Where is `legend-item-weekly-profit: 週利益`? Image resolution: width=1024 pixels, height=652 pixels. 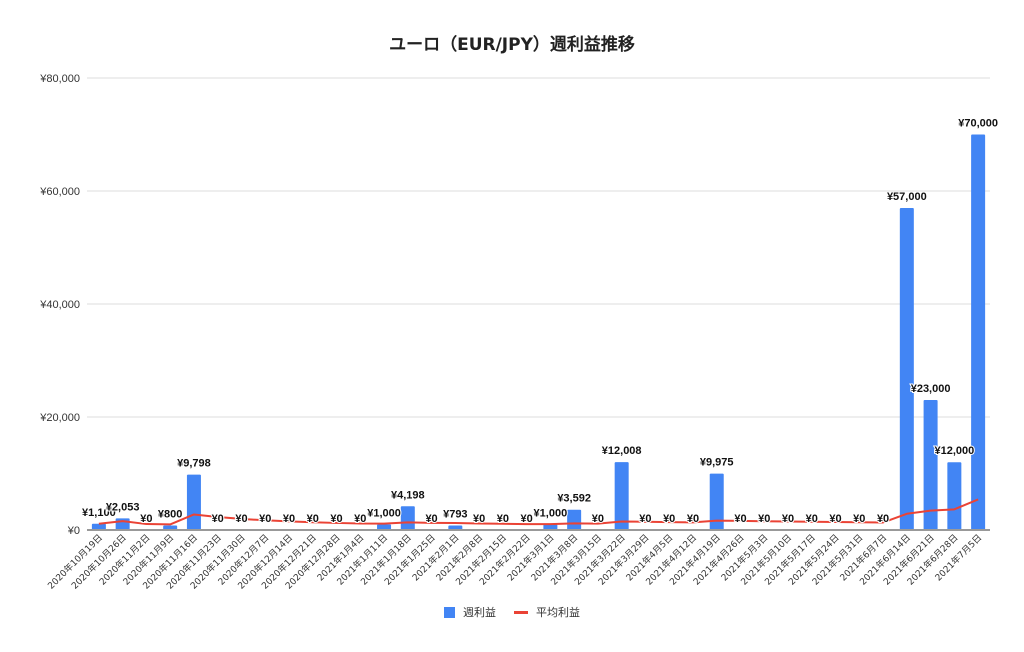 legend-item-weekly-profit: 週利益 is located at coordinates (470, 612).